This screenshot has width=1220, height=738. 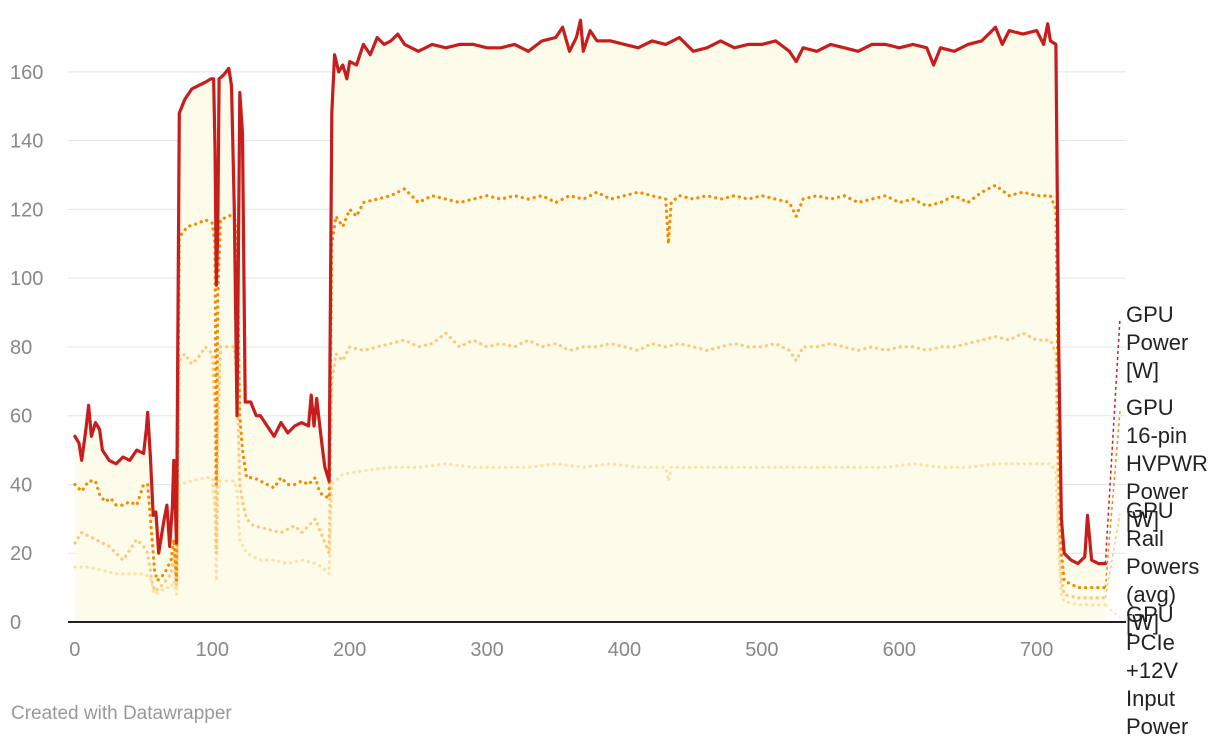 What do you see at coordinates (26, 279) in the screenshot?
I see `y-tick-label: 100` at bounding box center [26, 279].